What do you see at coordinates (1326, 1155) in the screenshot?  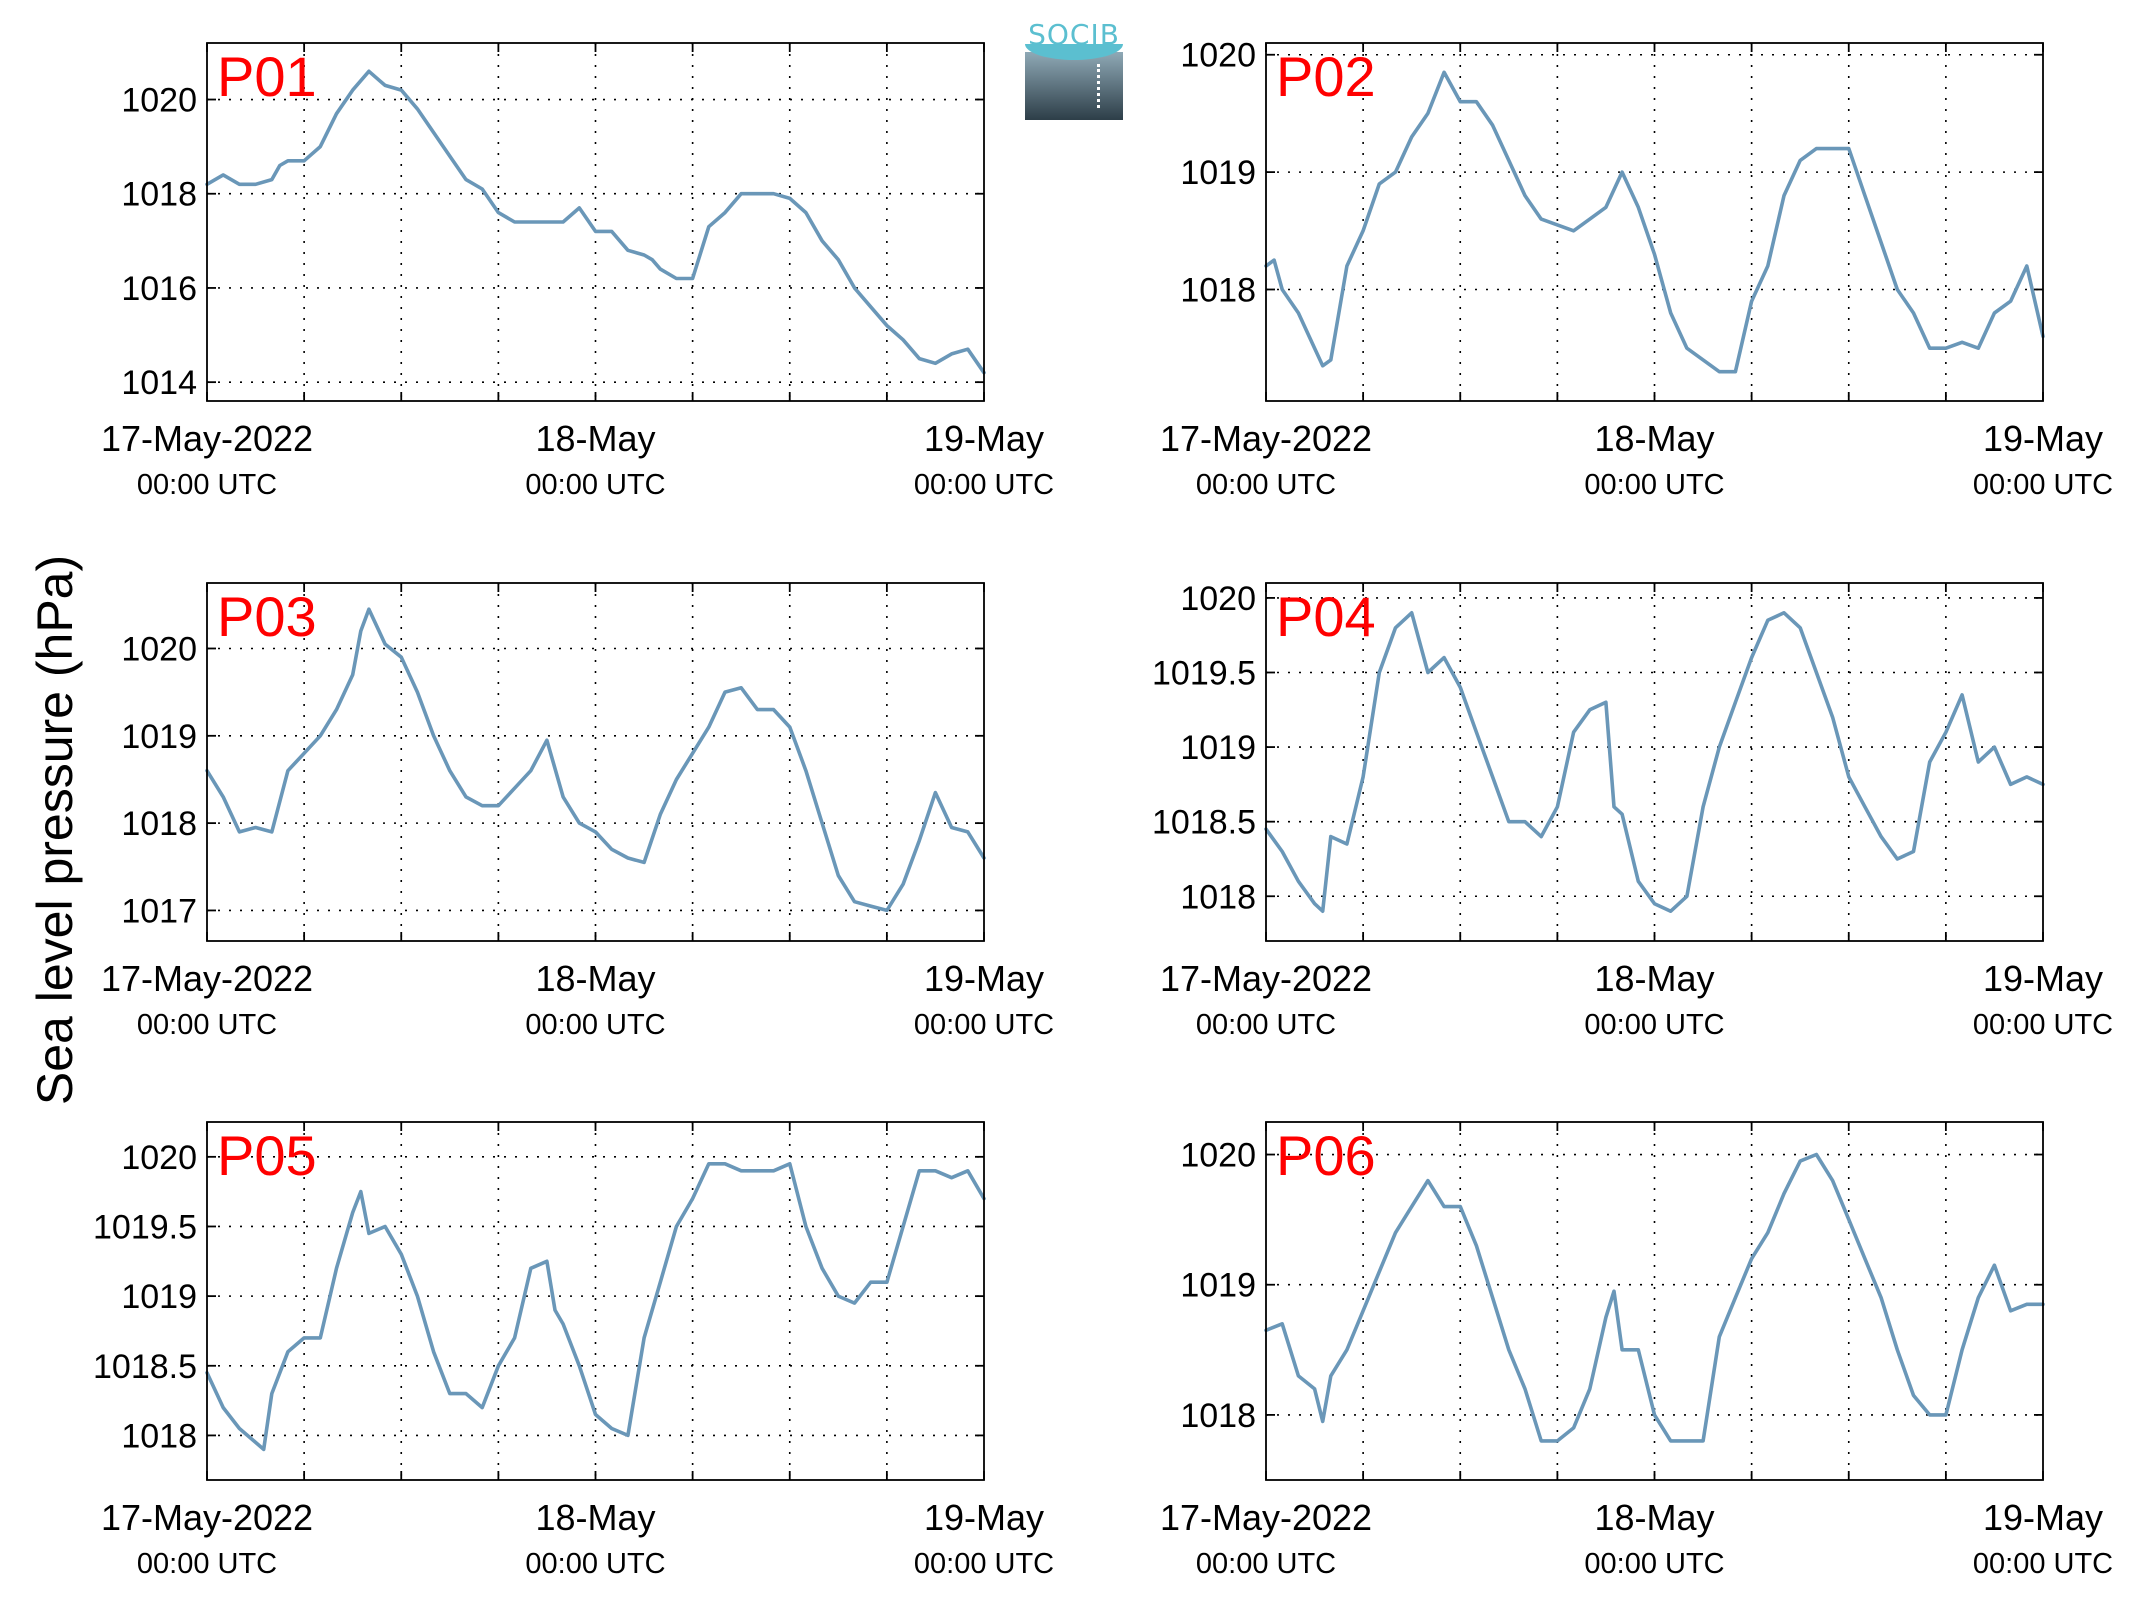 I see `panel-label: P06` at bounding box center [1326, 1155].